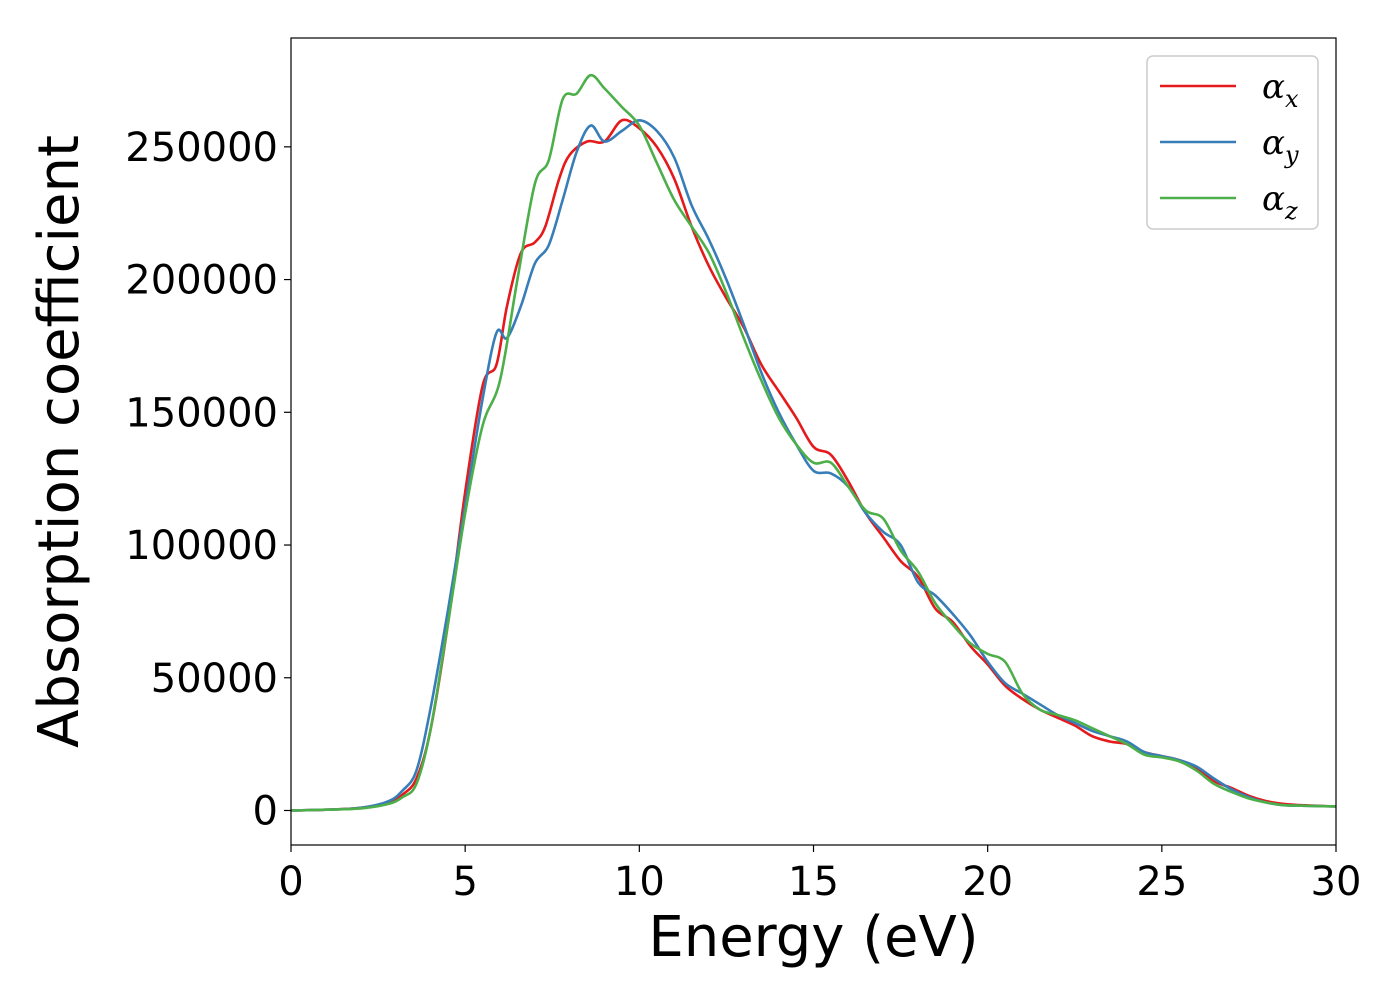 The height and width of the screenshot is (1000, 1400). I want to click on legend-subscript: z, so click(1291, 211).